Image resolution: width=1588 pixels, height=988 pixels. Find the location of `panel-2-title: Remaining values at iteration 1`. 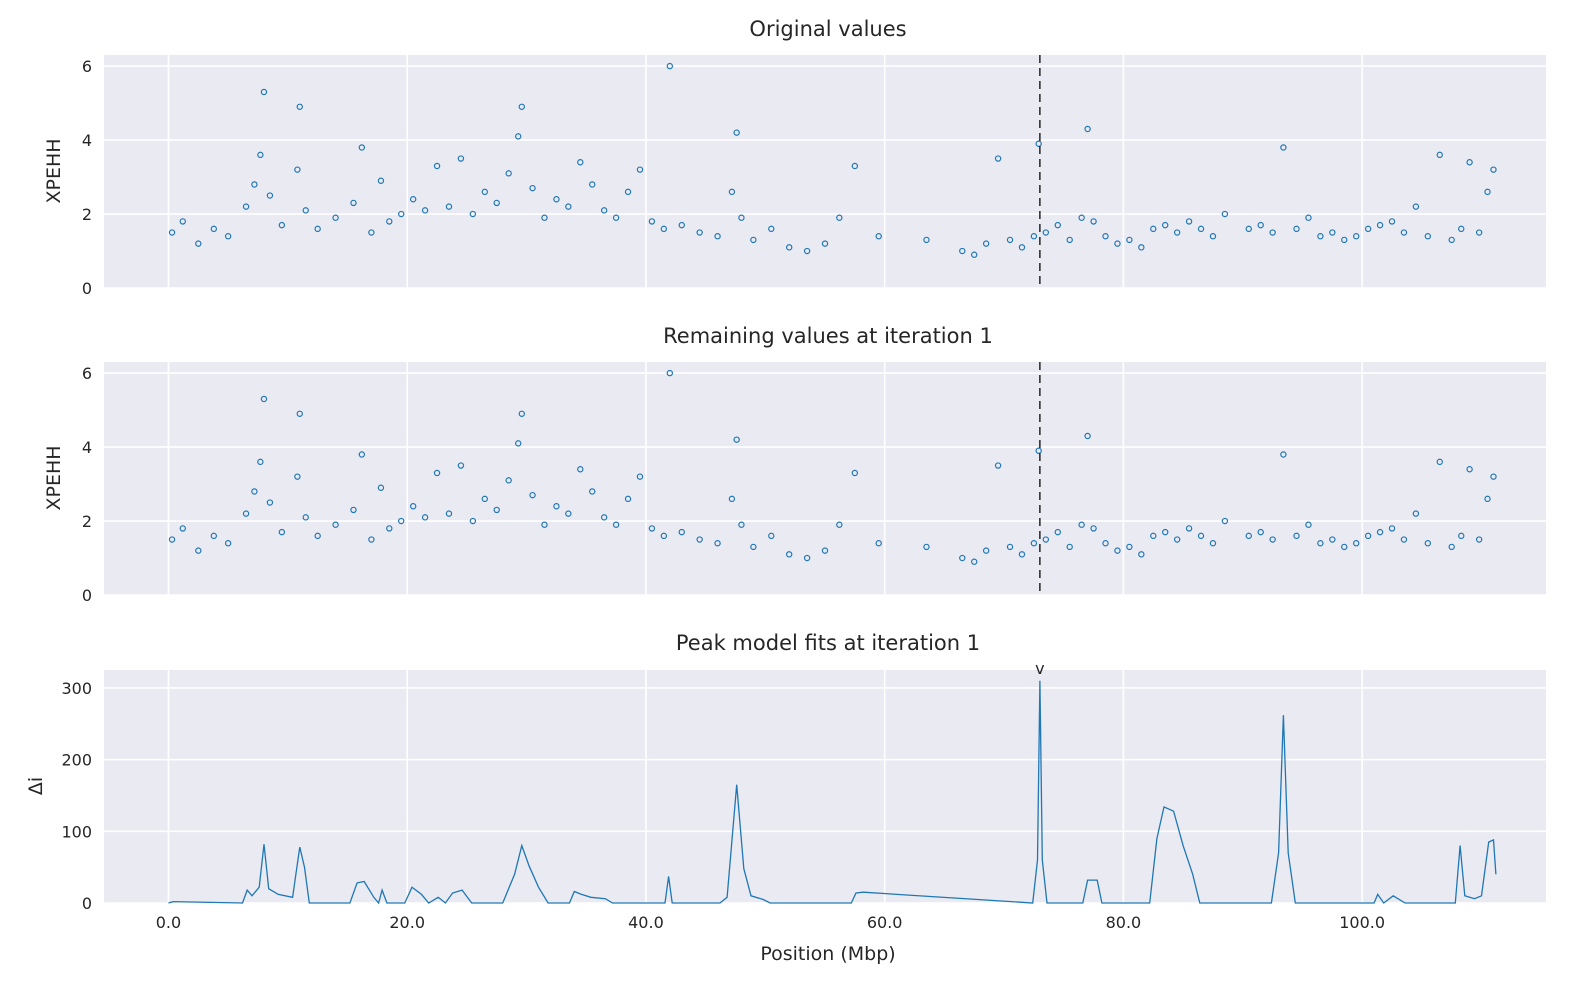

panel-2-title: Remaining values at iteration 1 is located at coordinates (828, 336).